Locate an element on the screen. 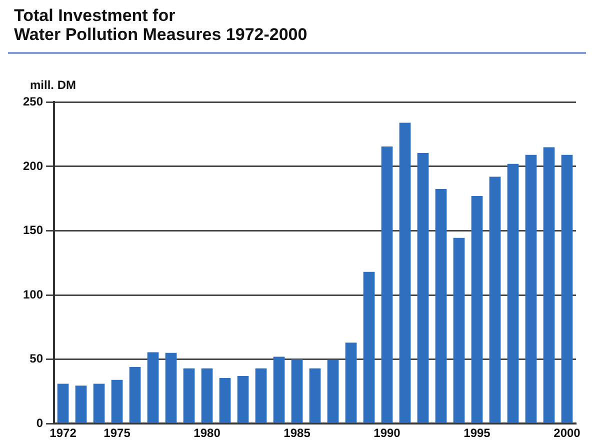  x-tick-label: 1985 is located at coordinates (297, 433).